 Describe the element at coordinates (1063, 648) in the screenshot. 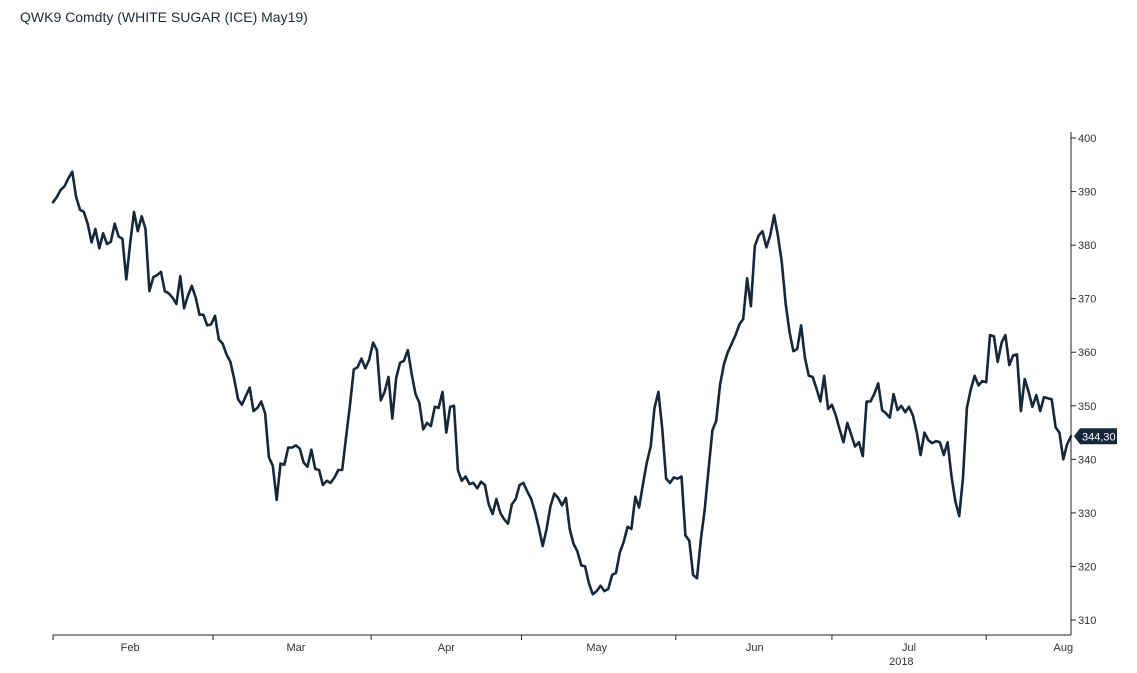

I see `x-tick-label: Aug` at that location.